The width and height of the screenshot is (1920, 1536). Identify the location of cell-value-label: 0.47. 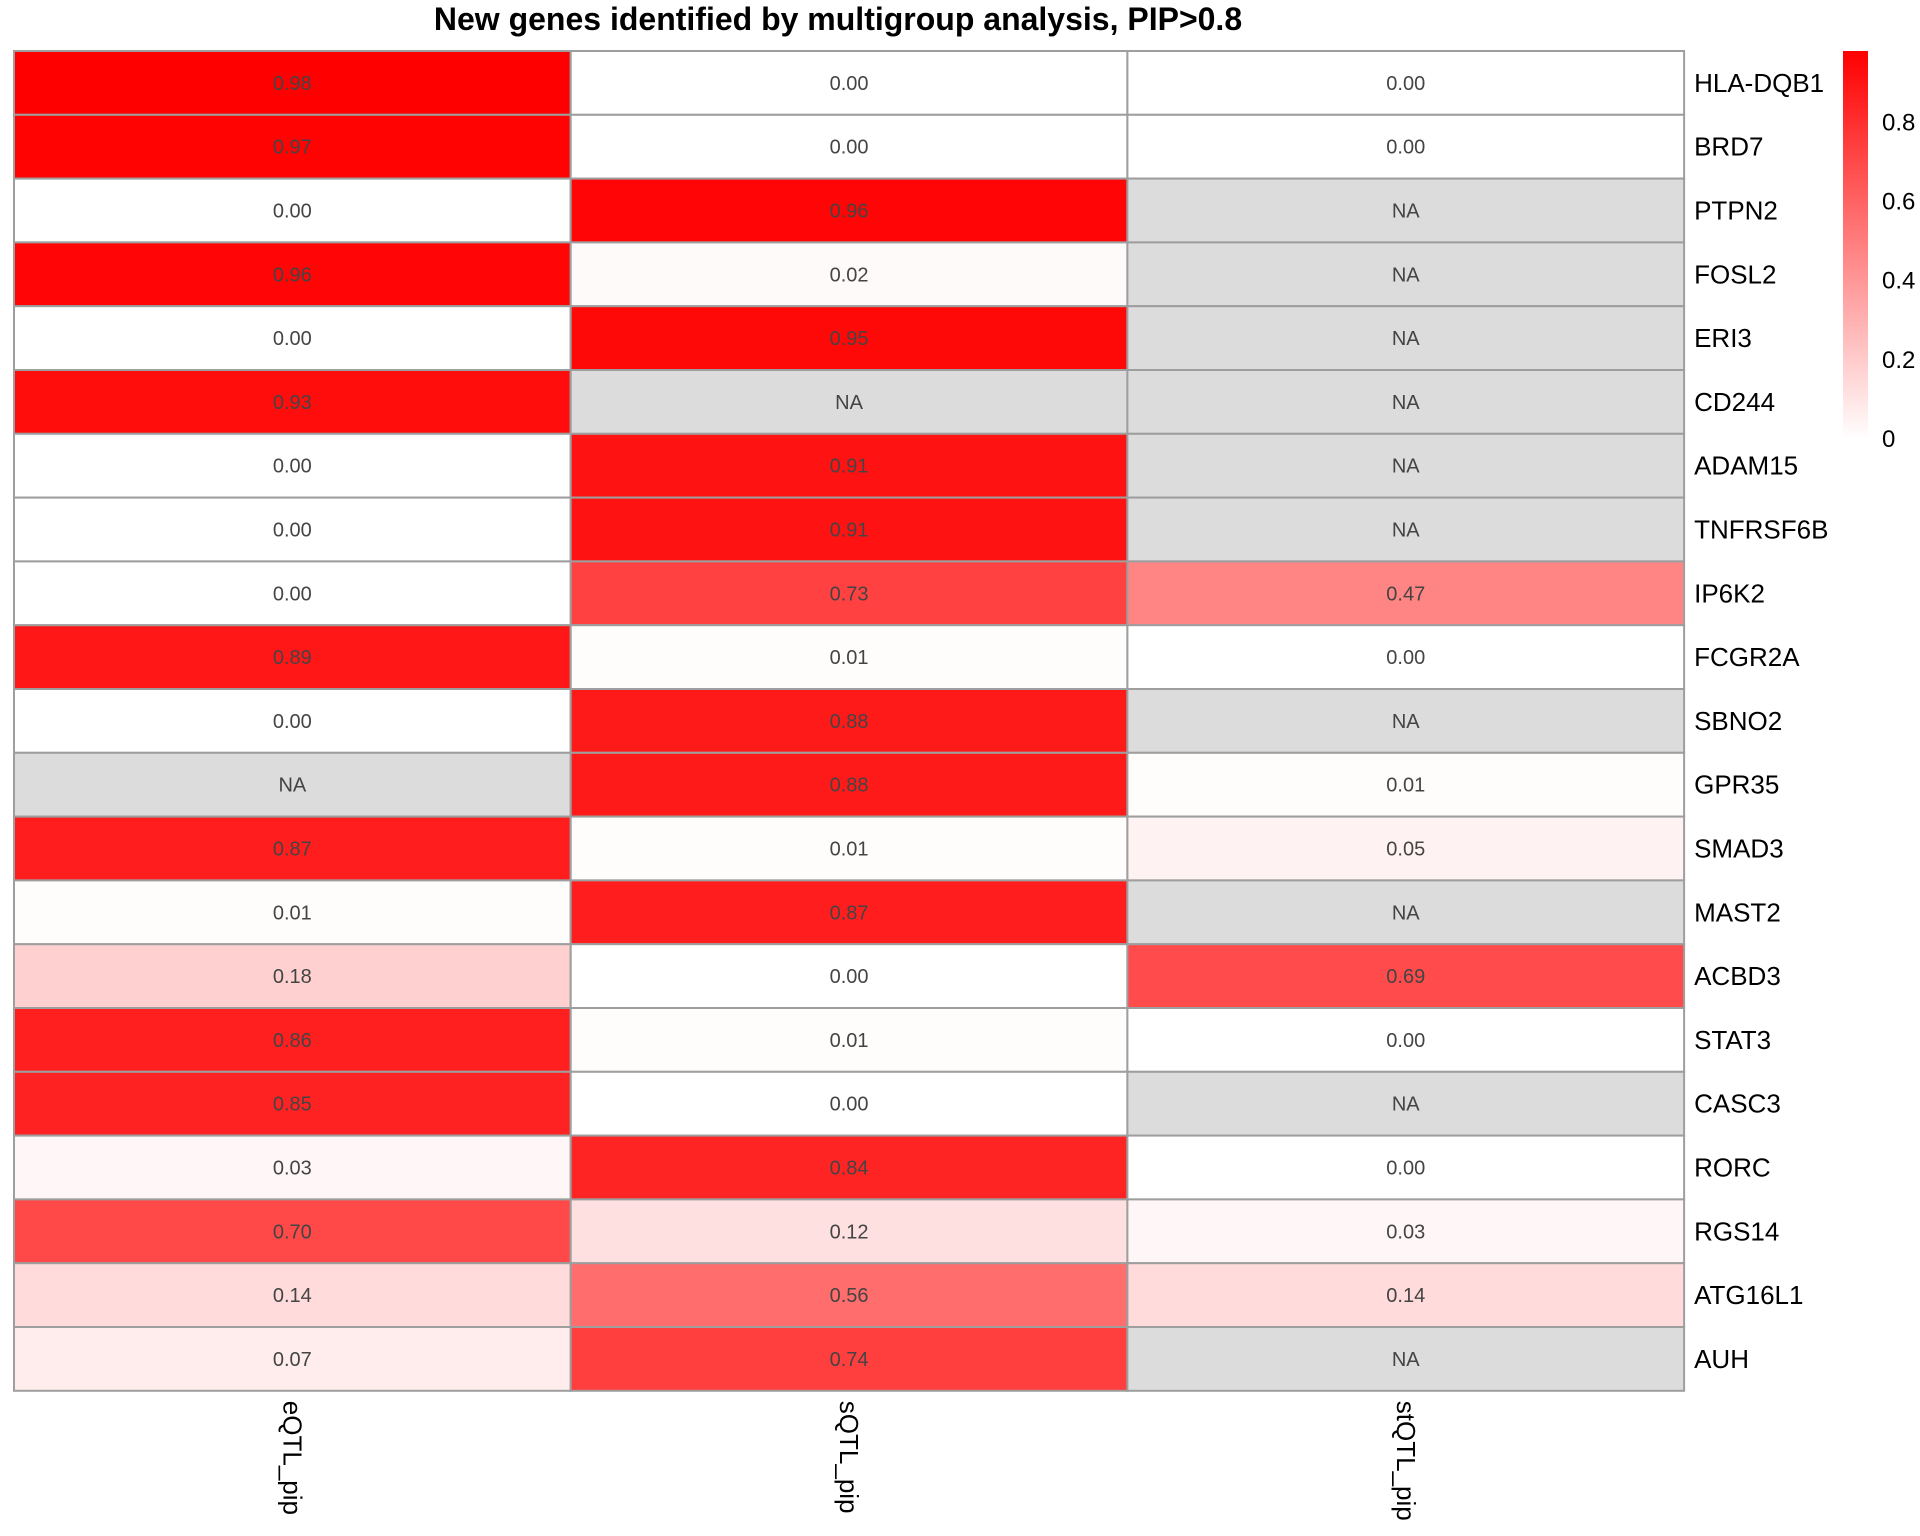
(1405, 594).